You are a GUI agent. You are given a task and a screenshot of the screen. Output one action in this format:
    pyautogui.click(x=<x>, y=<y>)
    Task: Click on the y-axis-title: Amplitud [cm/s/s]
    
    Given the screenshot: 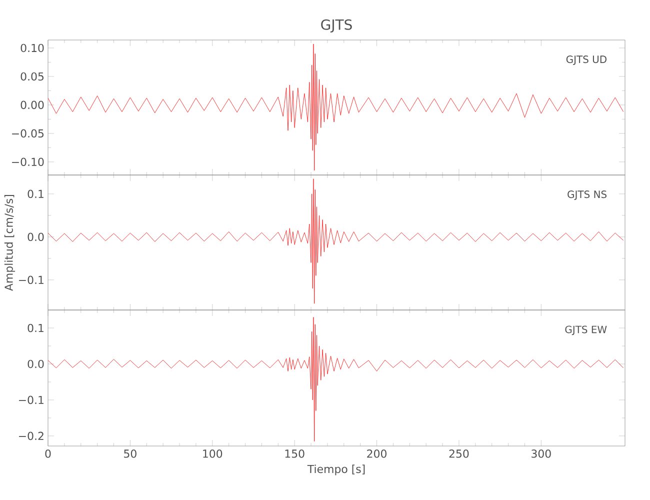 What is the action you would take?
    pyautogui.click(x=10, y=242)
    